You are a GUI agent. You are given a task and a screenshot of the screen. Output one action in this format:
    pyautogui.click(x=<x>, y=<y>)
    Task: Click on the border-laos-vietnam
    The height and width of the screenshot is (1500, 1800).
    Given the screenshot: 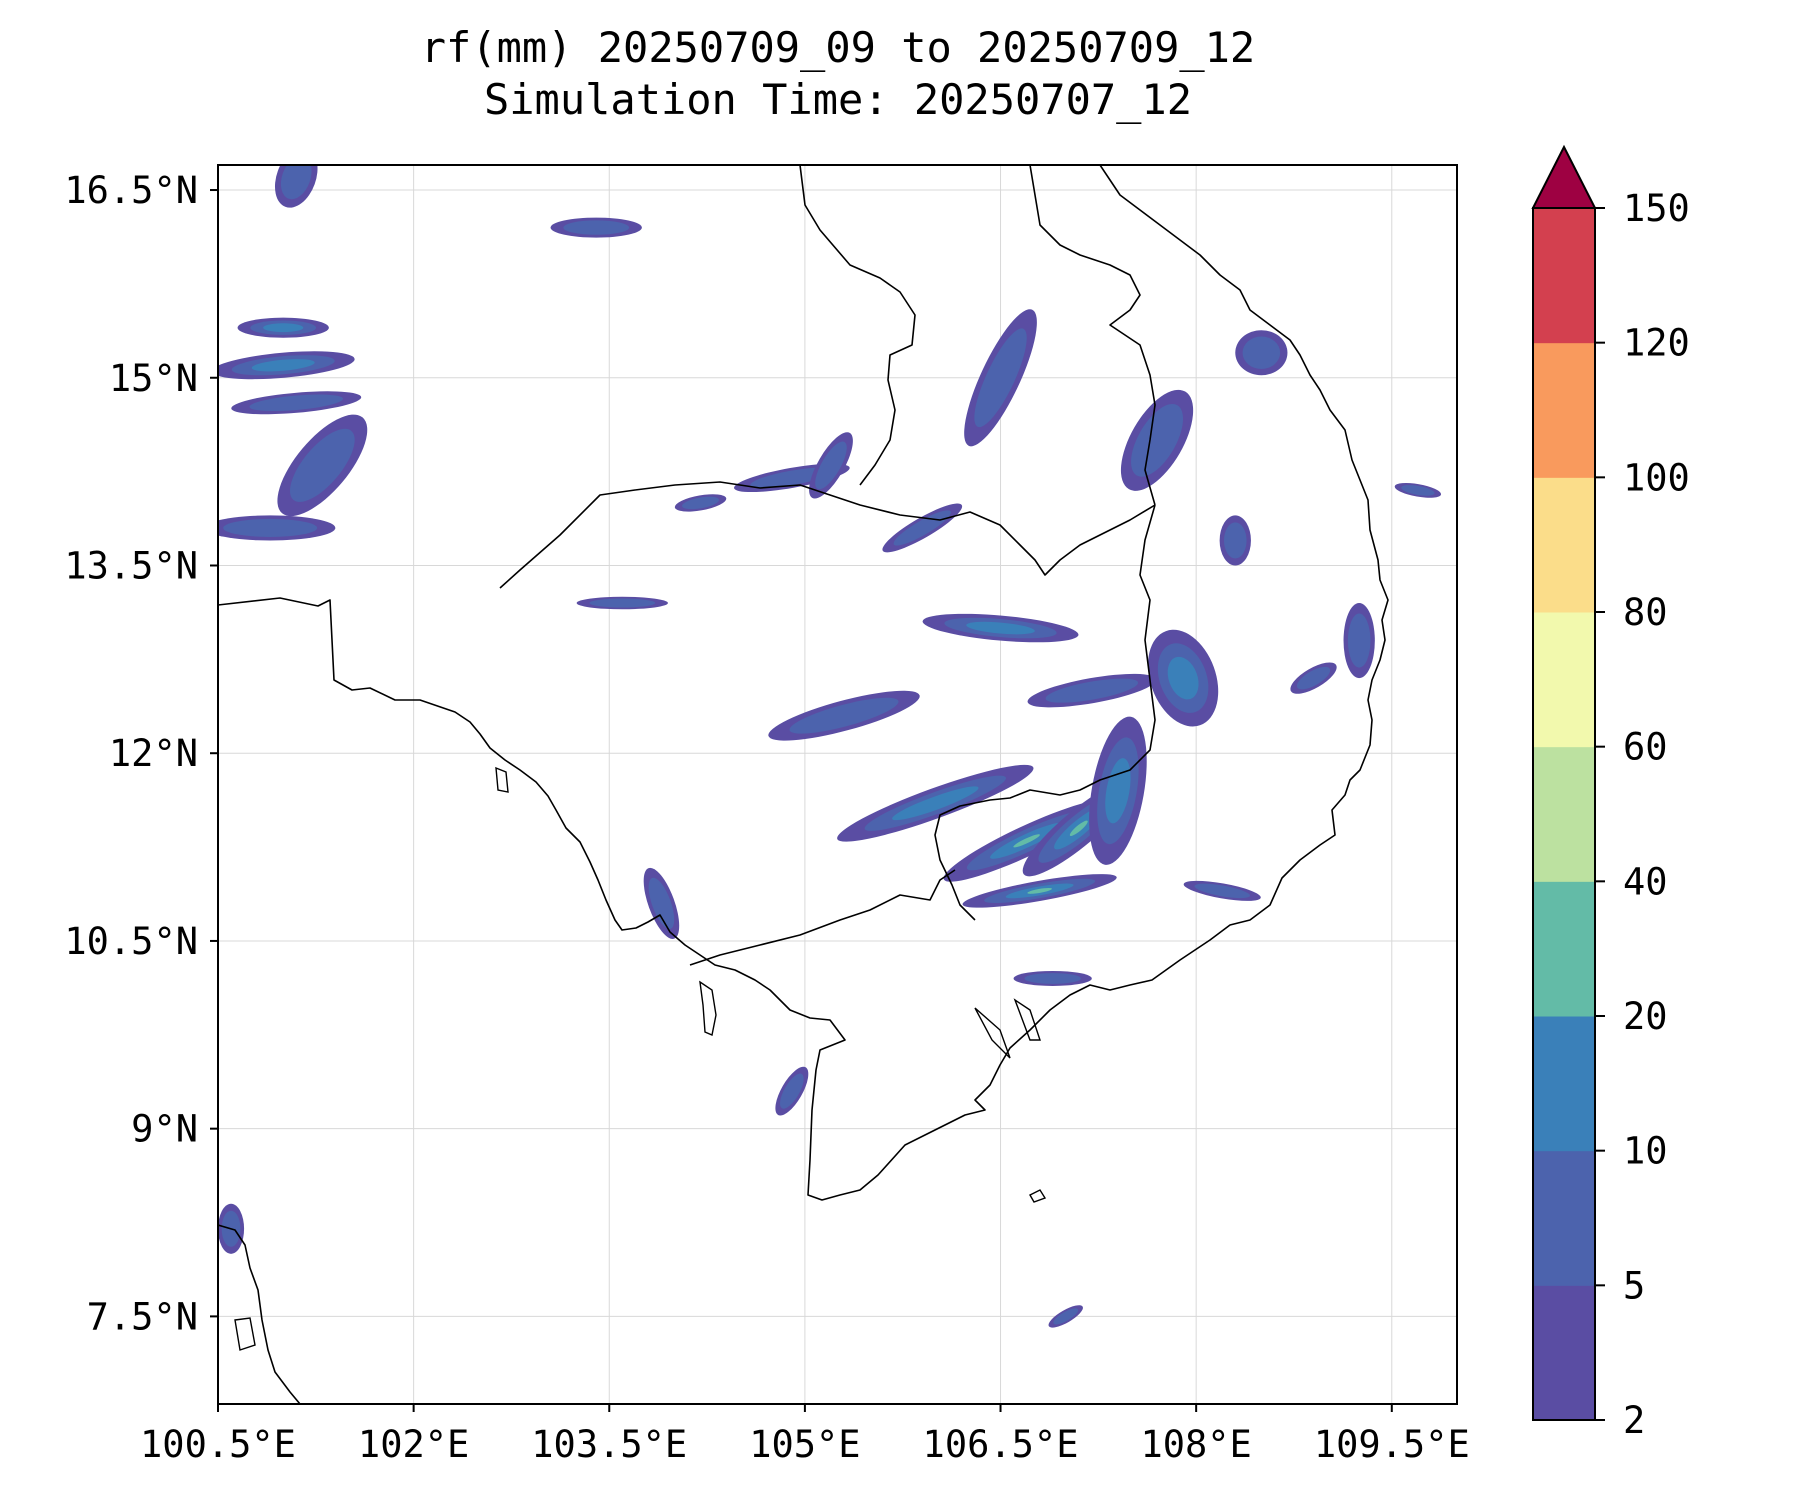 What is the action you would take?
    pyautogui.click(x=1092, y=335)
    